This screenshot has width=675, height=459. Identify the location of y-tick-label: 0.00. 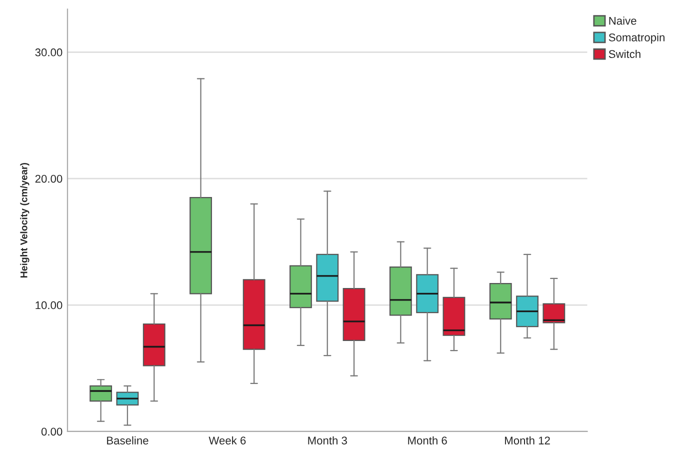
(51, 432).